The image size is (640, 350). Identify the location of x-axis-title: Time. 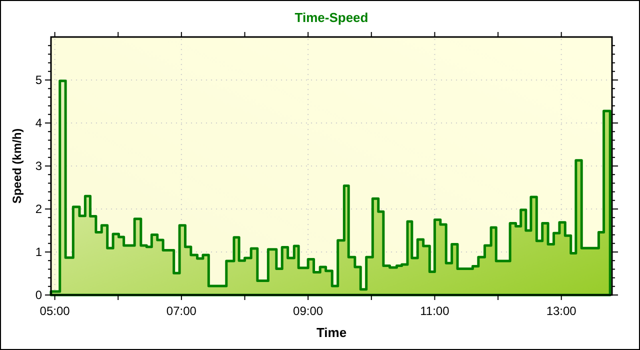
(331, 332).